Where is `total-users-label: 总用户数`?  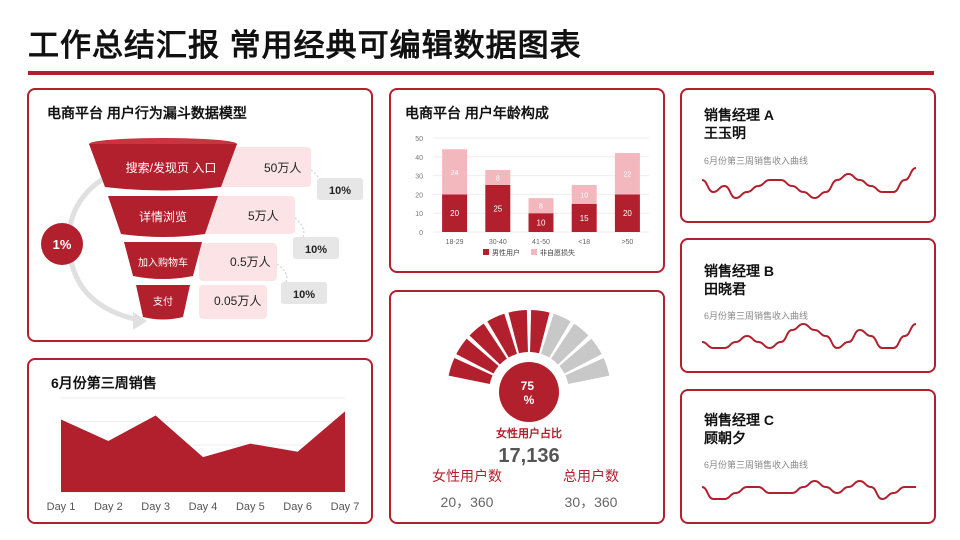
total-users-label: 总用户数 is located at coordinates (591, 476).